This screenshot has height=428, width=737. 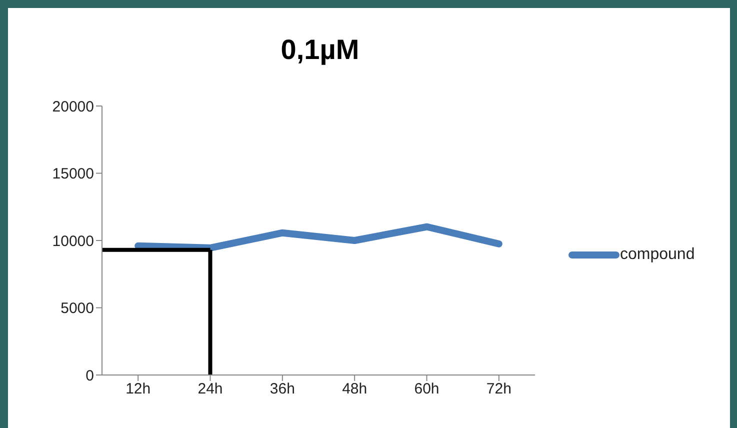 I want to click on y-tick-label: 10000, so click(x=73, y=241).